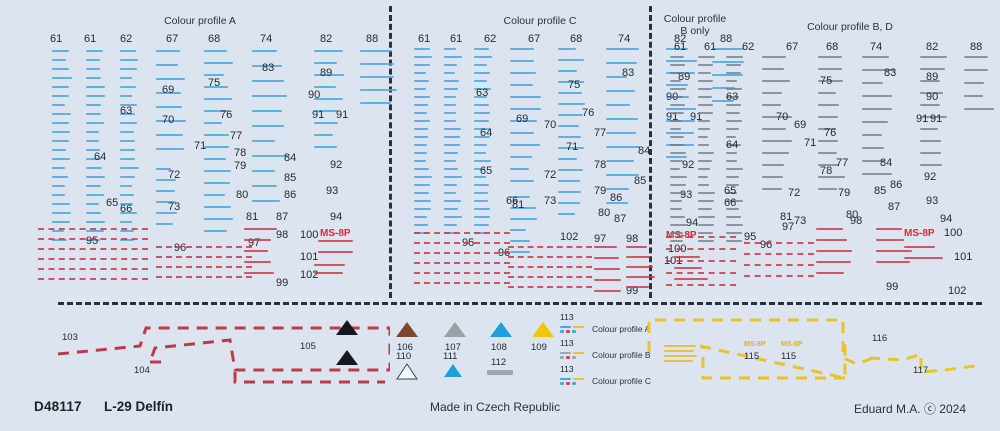 Image resolution: width=1000 pixels, height=431 pixels. Describe the element at coordinates (214, 39) in the screenshot. I see `column-number: 68` at that location.